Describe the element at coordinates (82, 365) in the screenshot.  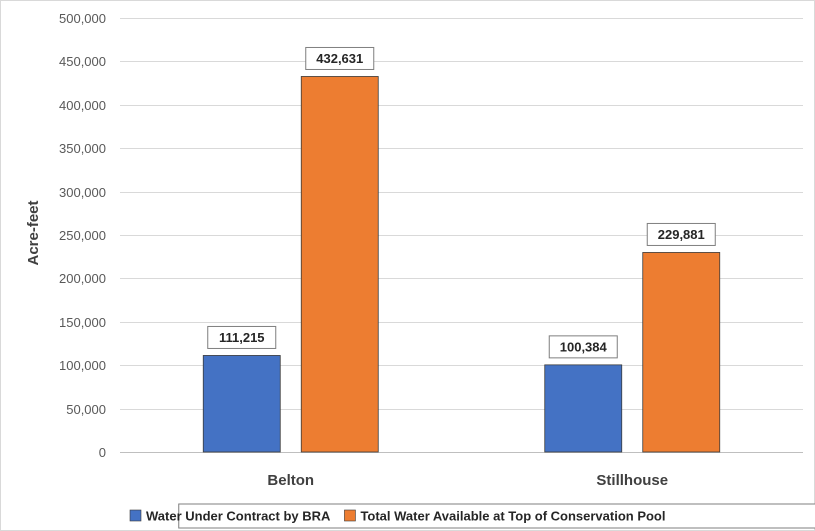
I see `y-tick-label: 100,000` at that location.